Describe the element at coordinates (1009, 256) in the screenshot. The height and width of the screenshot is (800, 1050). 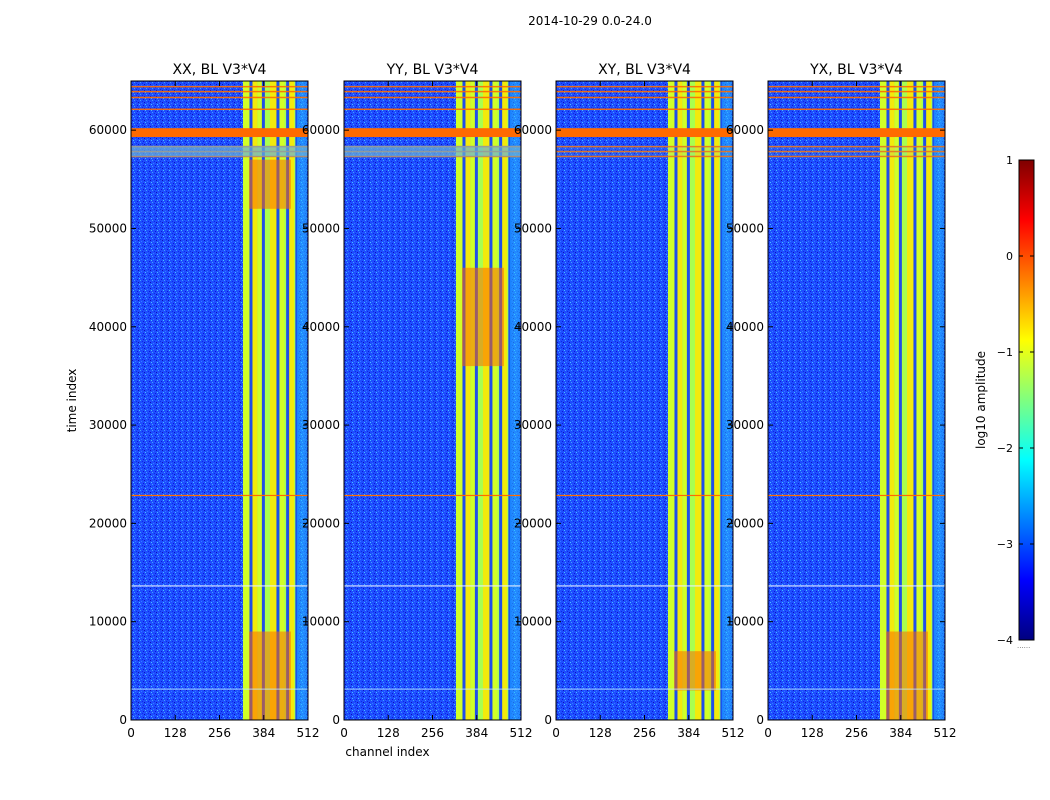
I see `colorbar-tick-label: 0` at that location.